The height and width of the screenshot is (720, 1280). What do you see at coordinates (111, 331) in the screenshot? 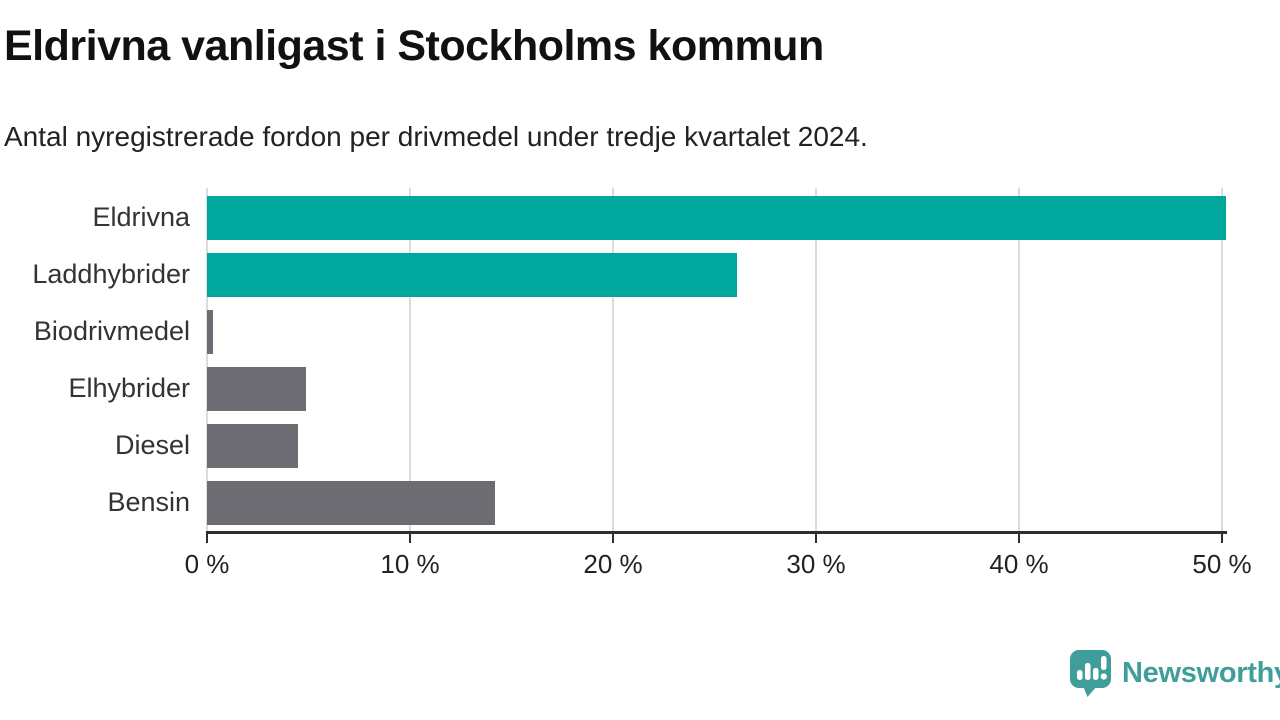
I see `category-label: Biodrivmedel` at bounding box center [111, 331].